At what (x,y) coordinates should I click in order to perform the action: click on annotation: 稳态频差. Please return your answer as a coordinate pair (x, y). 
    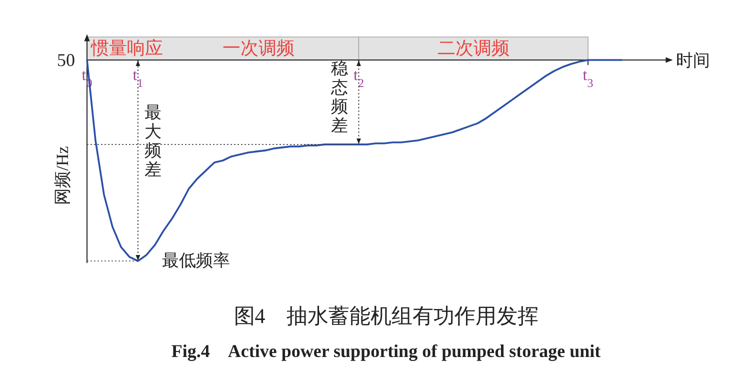
    Looking at the image, I should click on (339, 97).